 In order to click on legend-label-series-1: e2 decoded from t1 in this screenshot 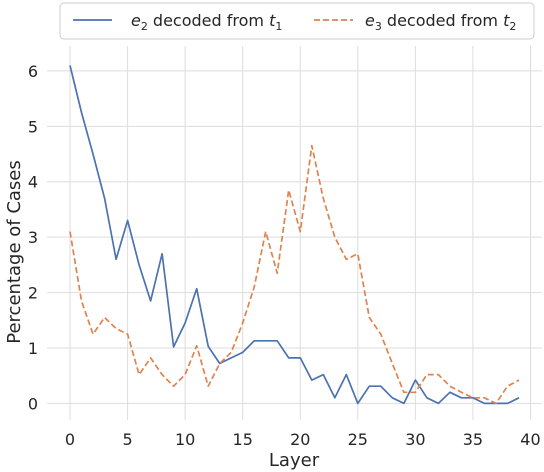, I will do `click(206, 22)`.